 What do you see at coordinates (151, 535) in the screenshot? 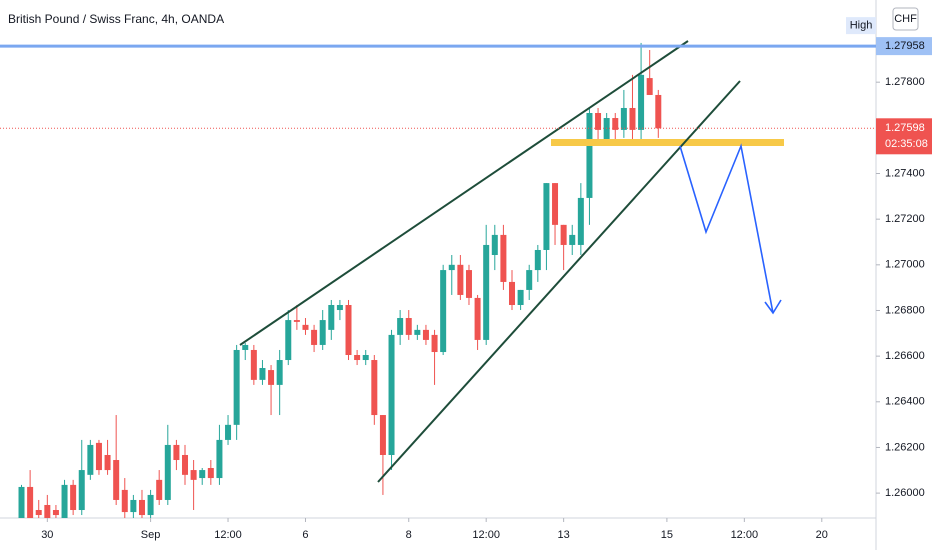
I see `x-tick-label: Sep` at bounding box center [151, 535].